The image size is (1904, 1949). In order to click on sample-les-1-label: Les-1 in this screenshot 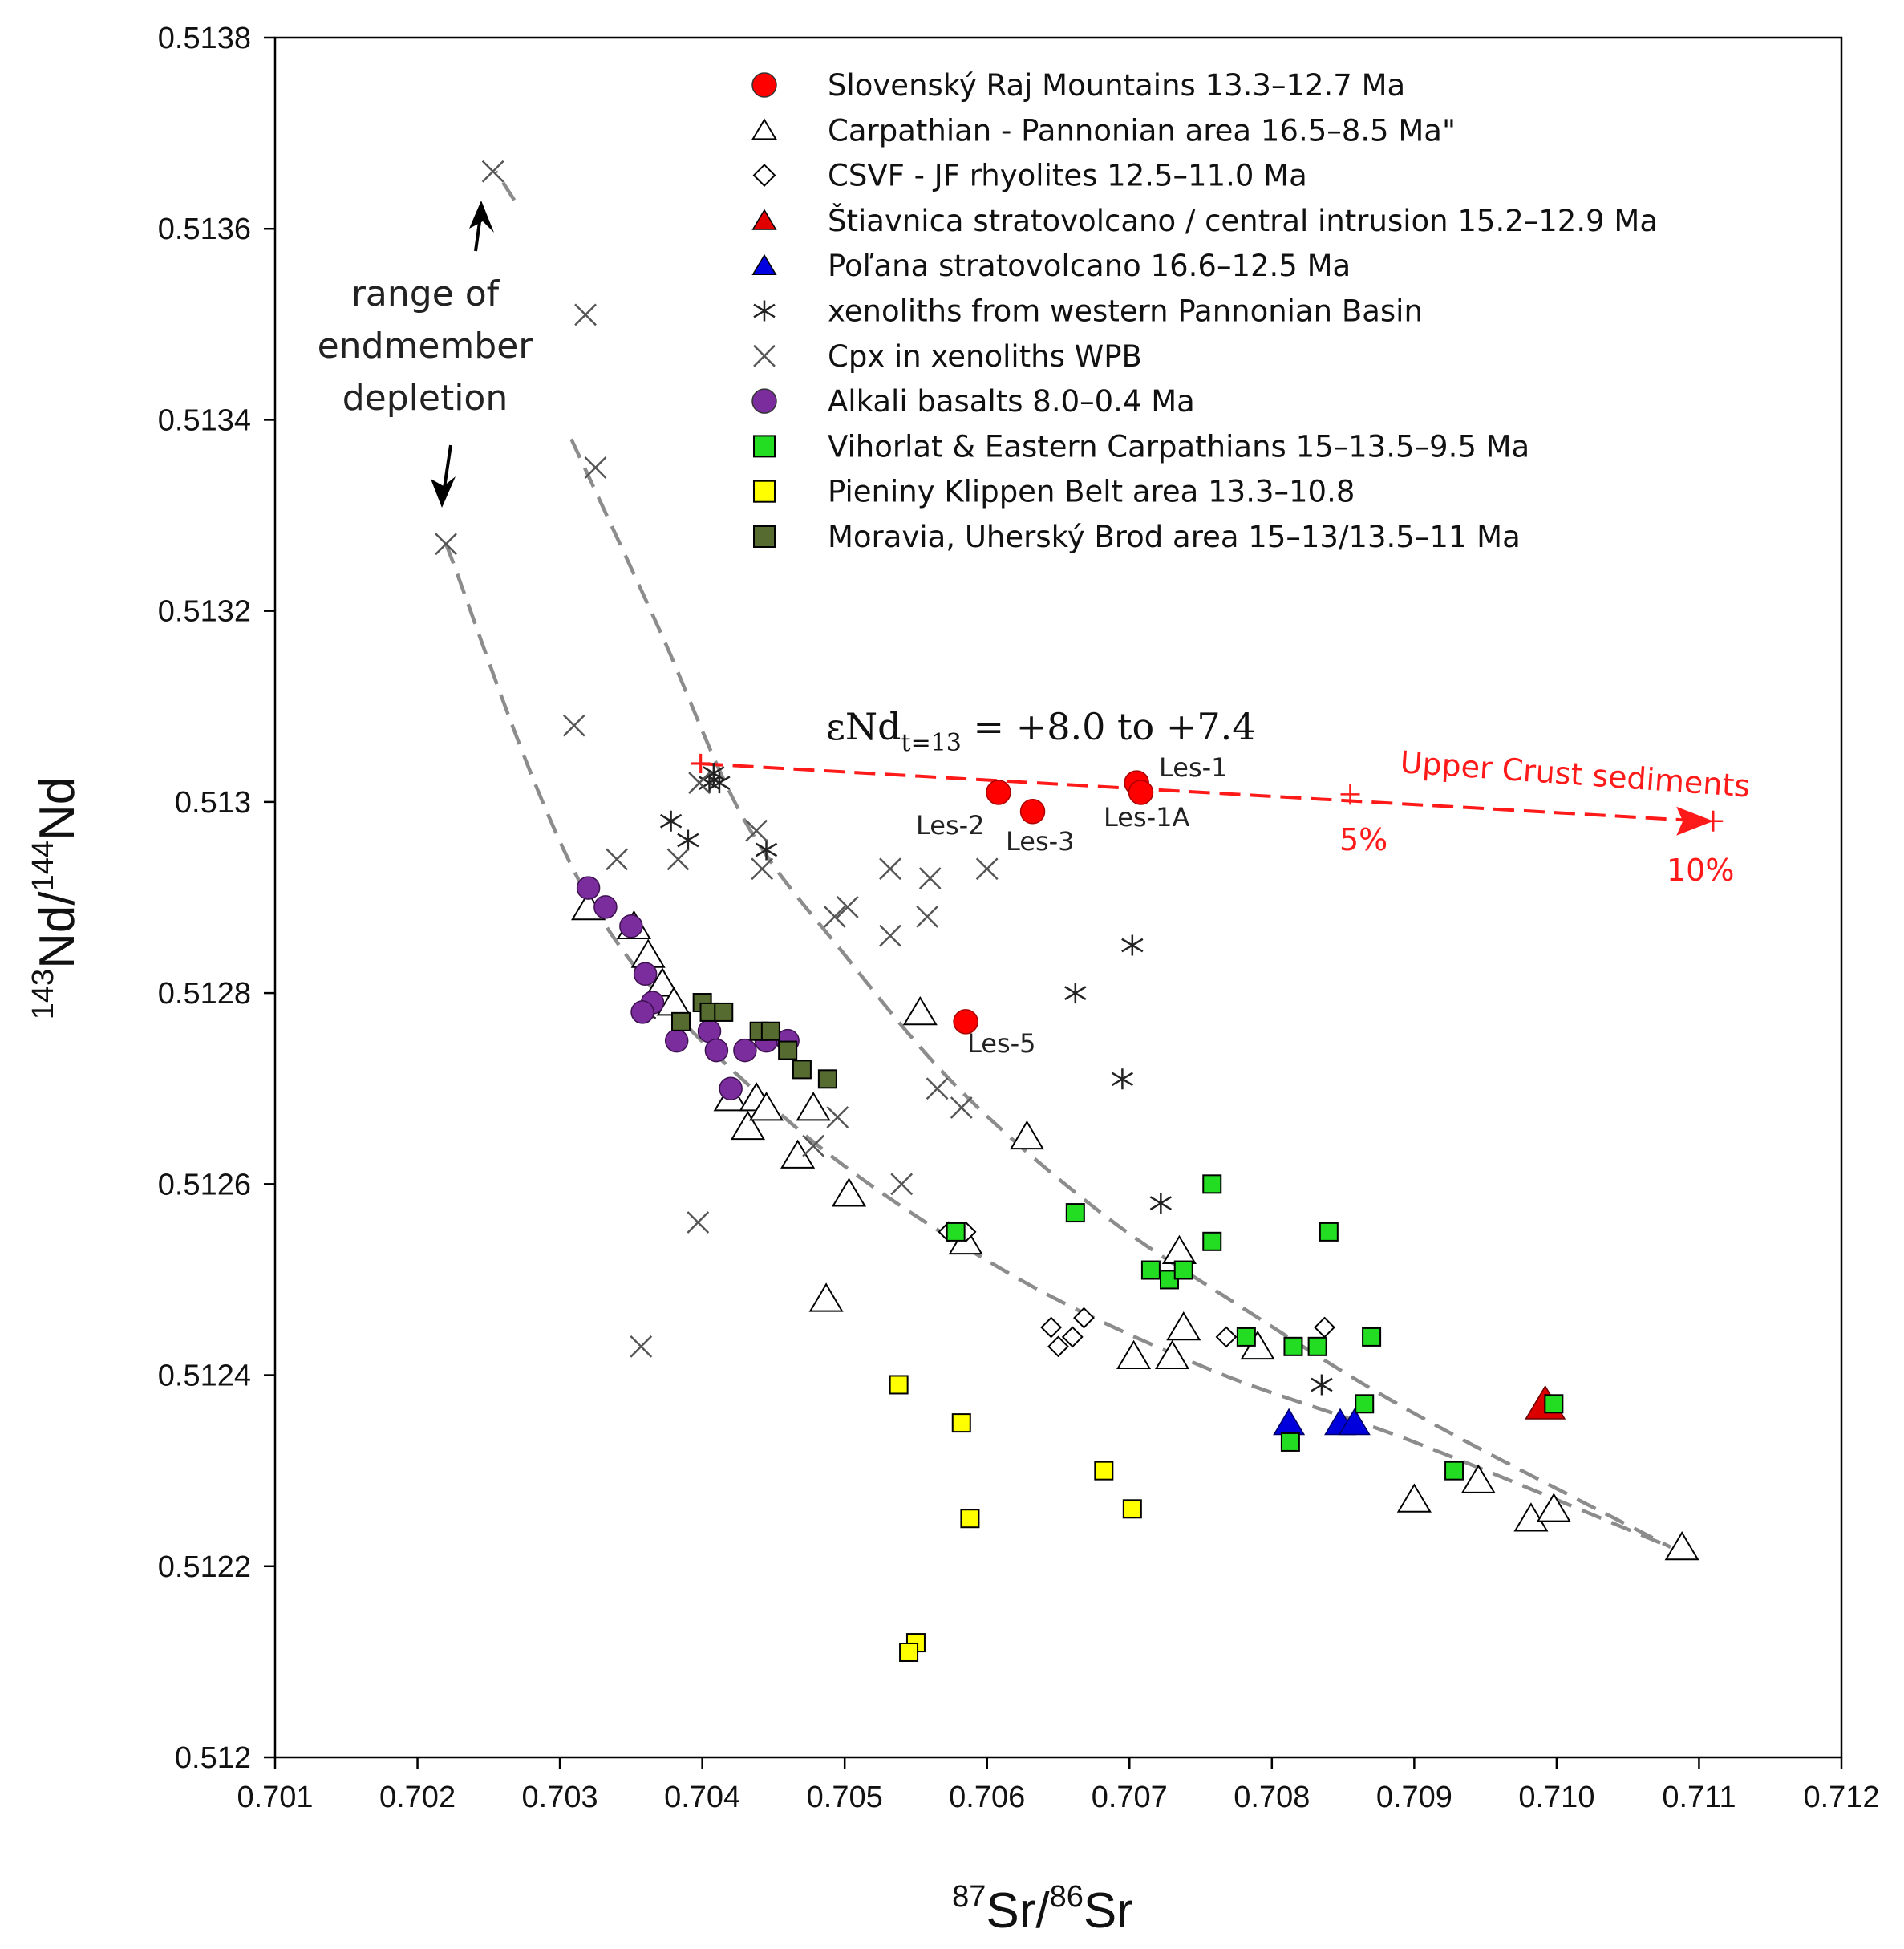, I will do `click(1194, 768)`.